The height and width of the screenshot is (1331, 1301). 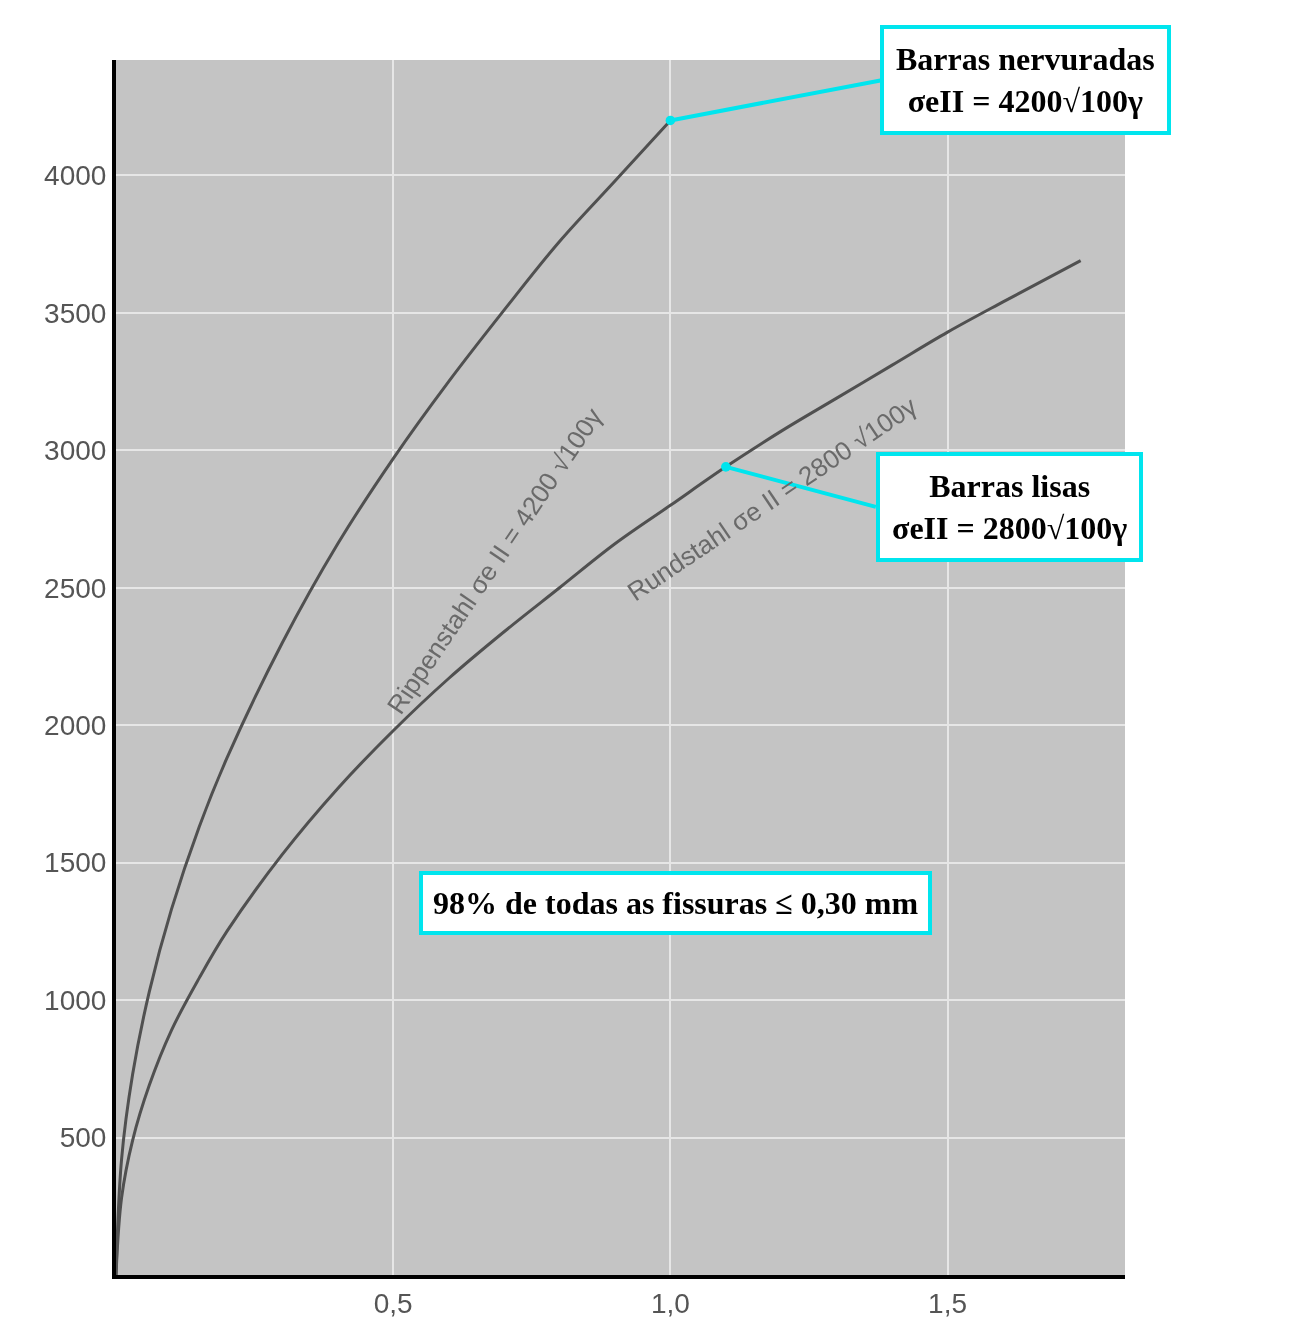 I want to click on y-tick-label: 4000, so click(x=75, y=176).